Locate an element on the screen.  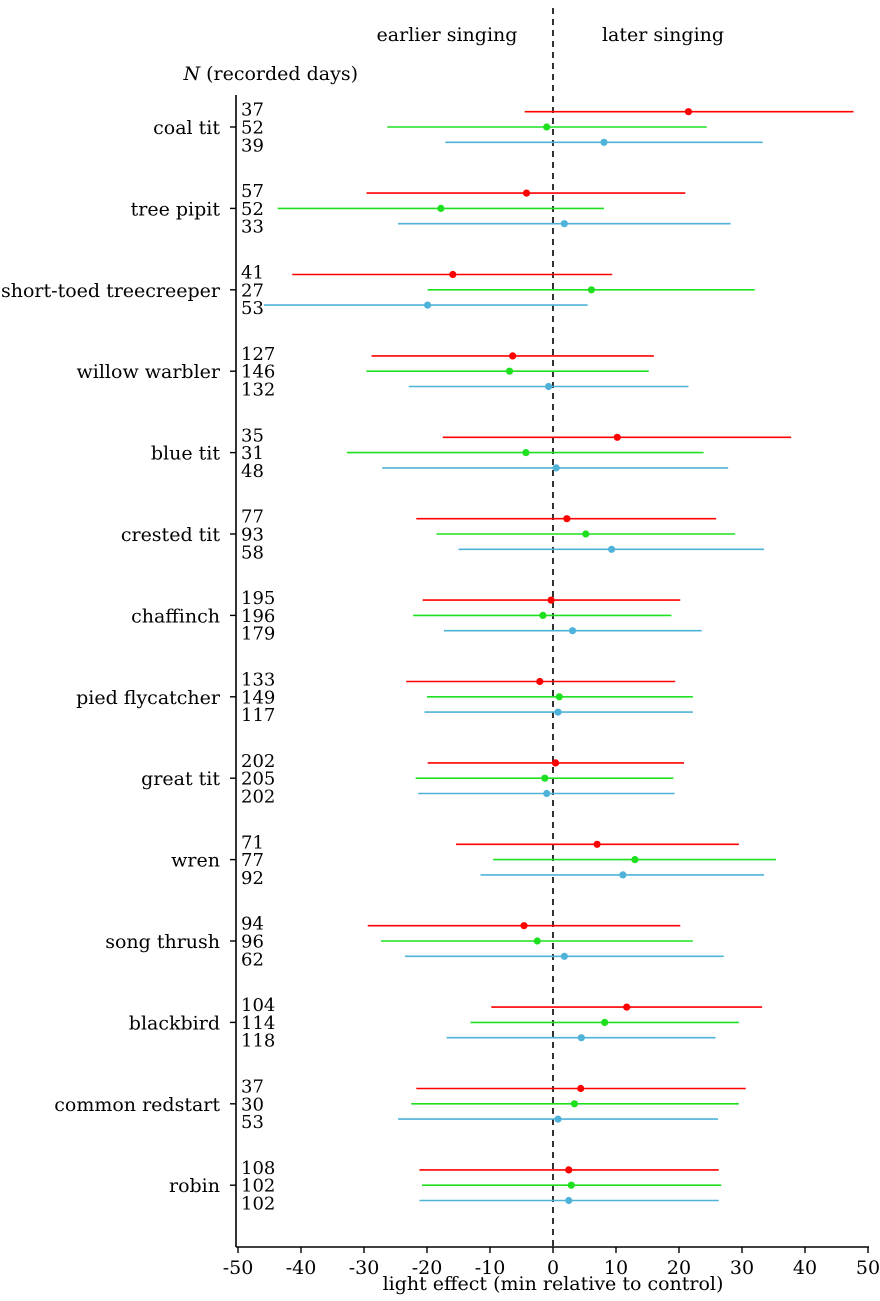
species-label: common redstart is located at coordinates (137, 1105).